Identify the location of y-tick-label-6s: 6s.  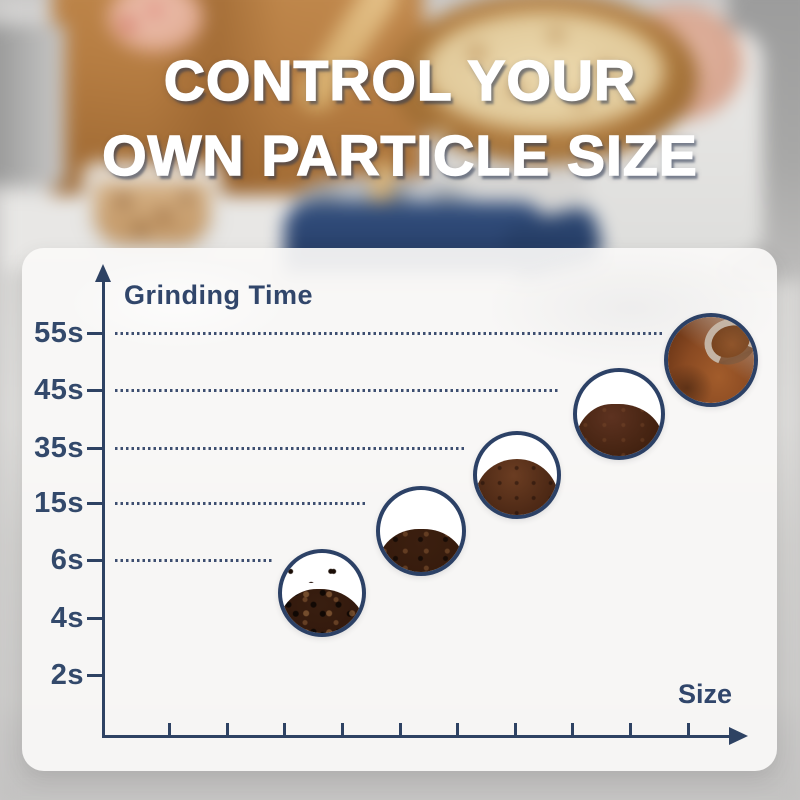
(67, 560).